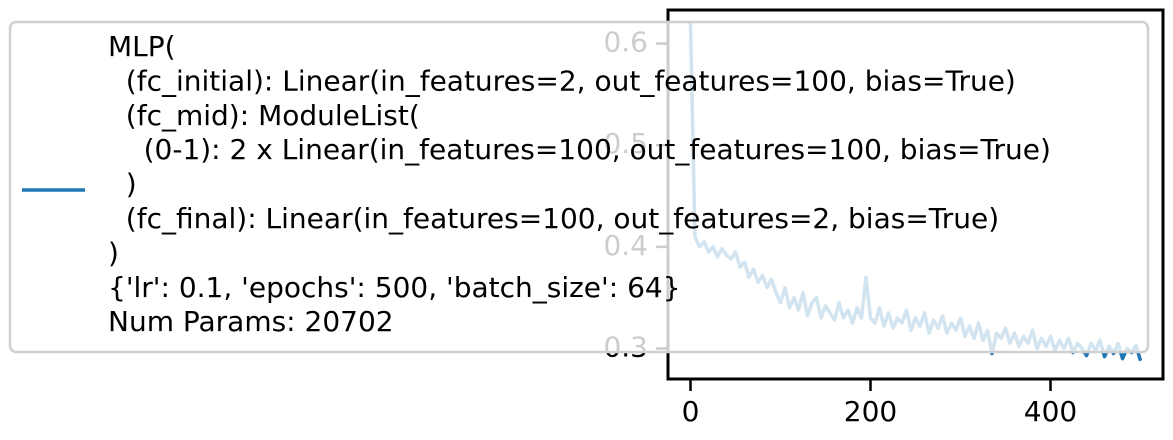  Describe the element at coordinates (691, 411) in the screenshot. I see `x-tick-label: 0` at that location.